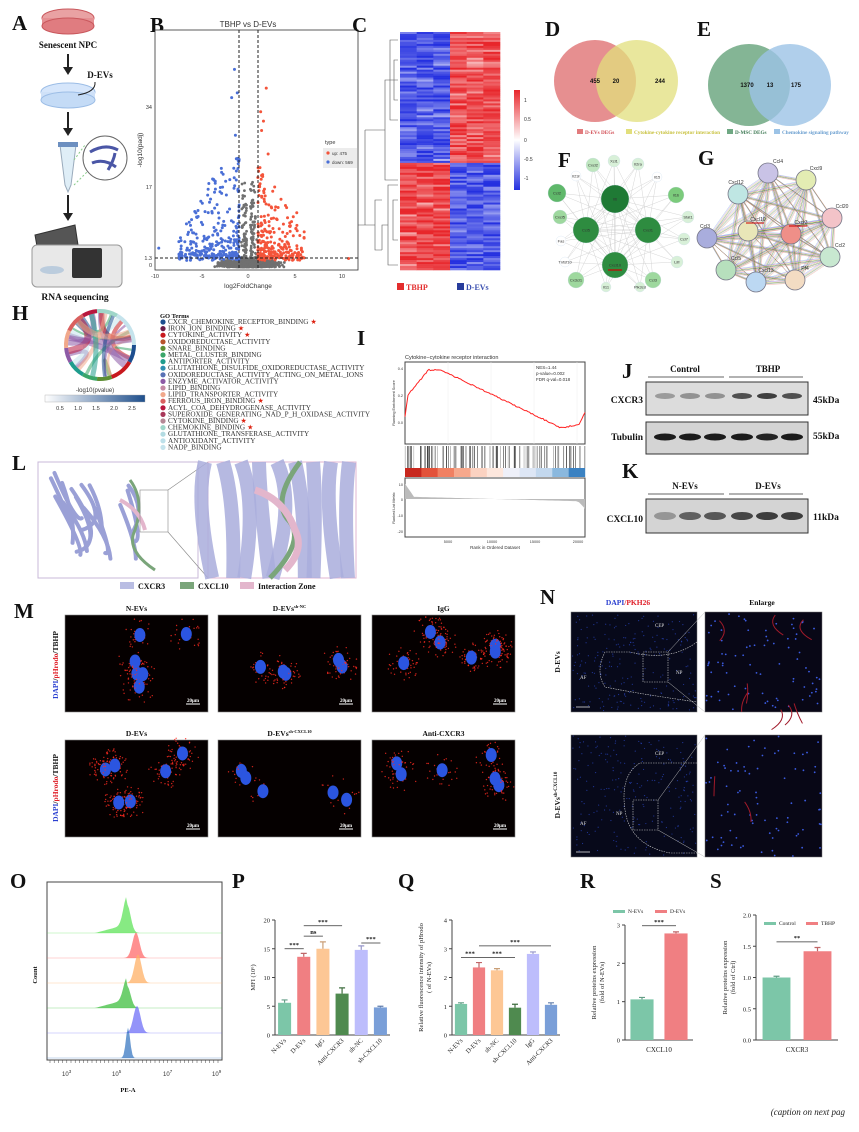  Describe the element at coordinates (400, 369) in the screenshot. I see `y-tick: 0.4` at that location.